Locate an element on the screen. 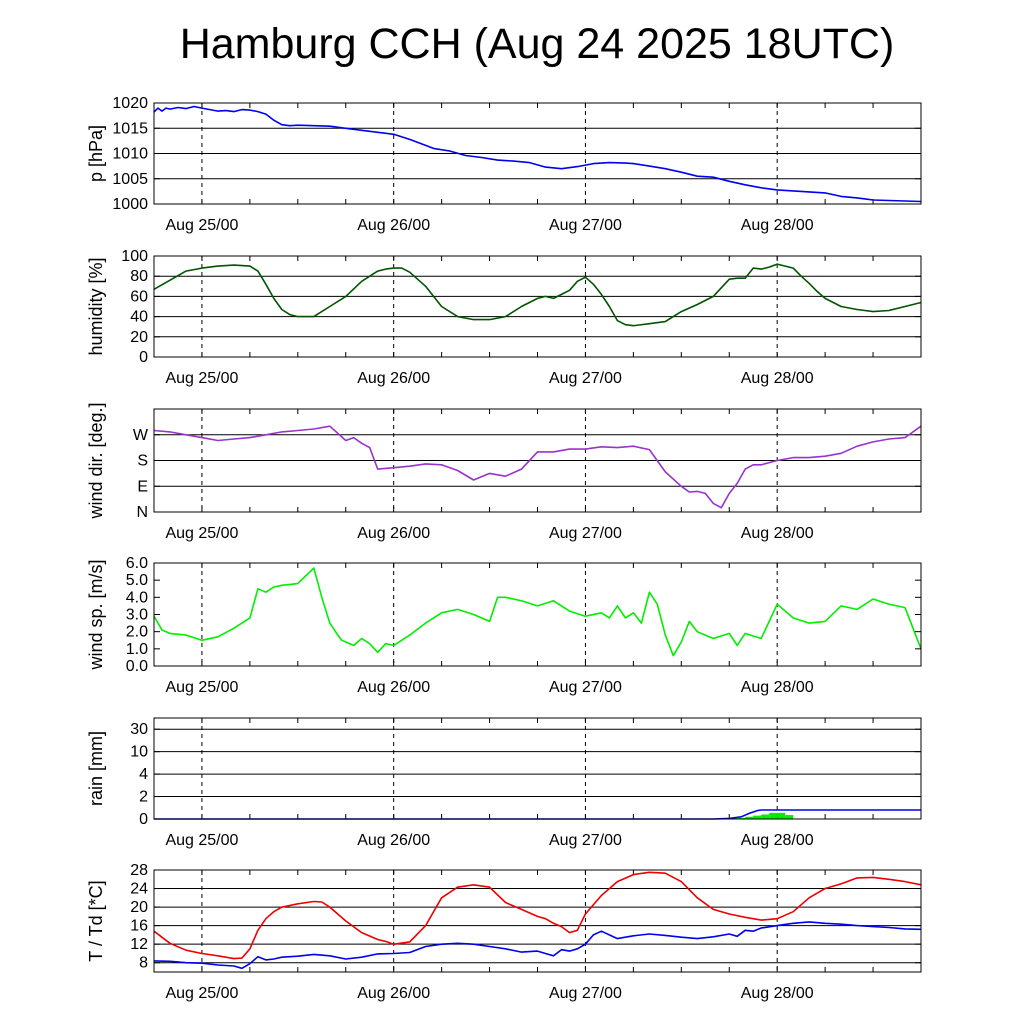 The image size is (1024, 1024). y-tick-label: 100 is located at coordinates (134, 256).